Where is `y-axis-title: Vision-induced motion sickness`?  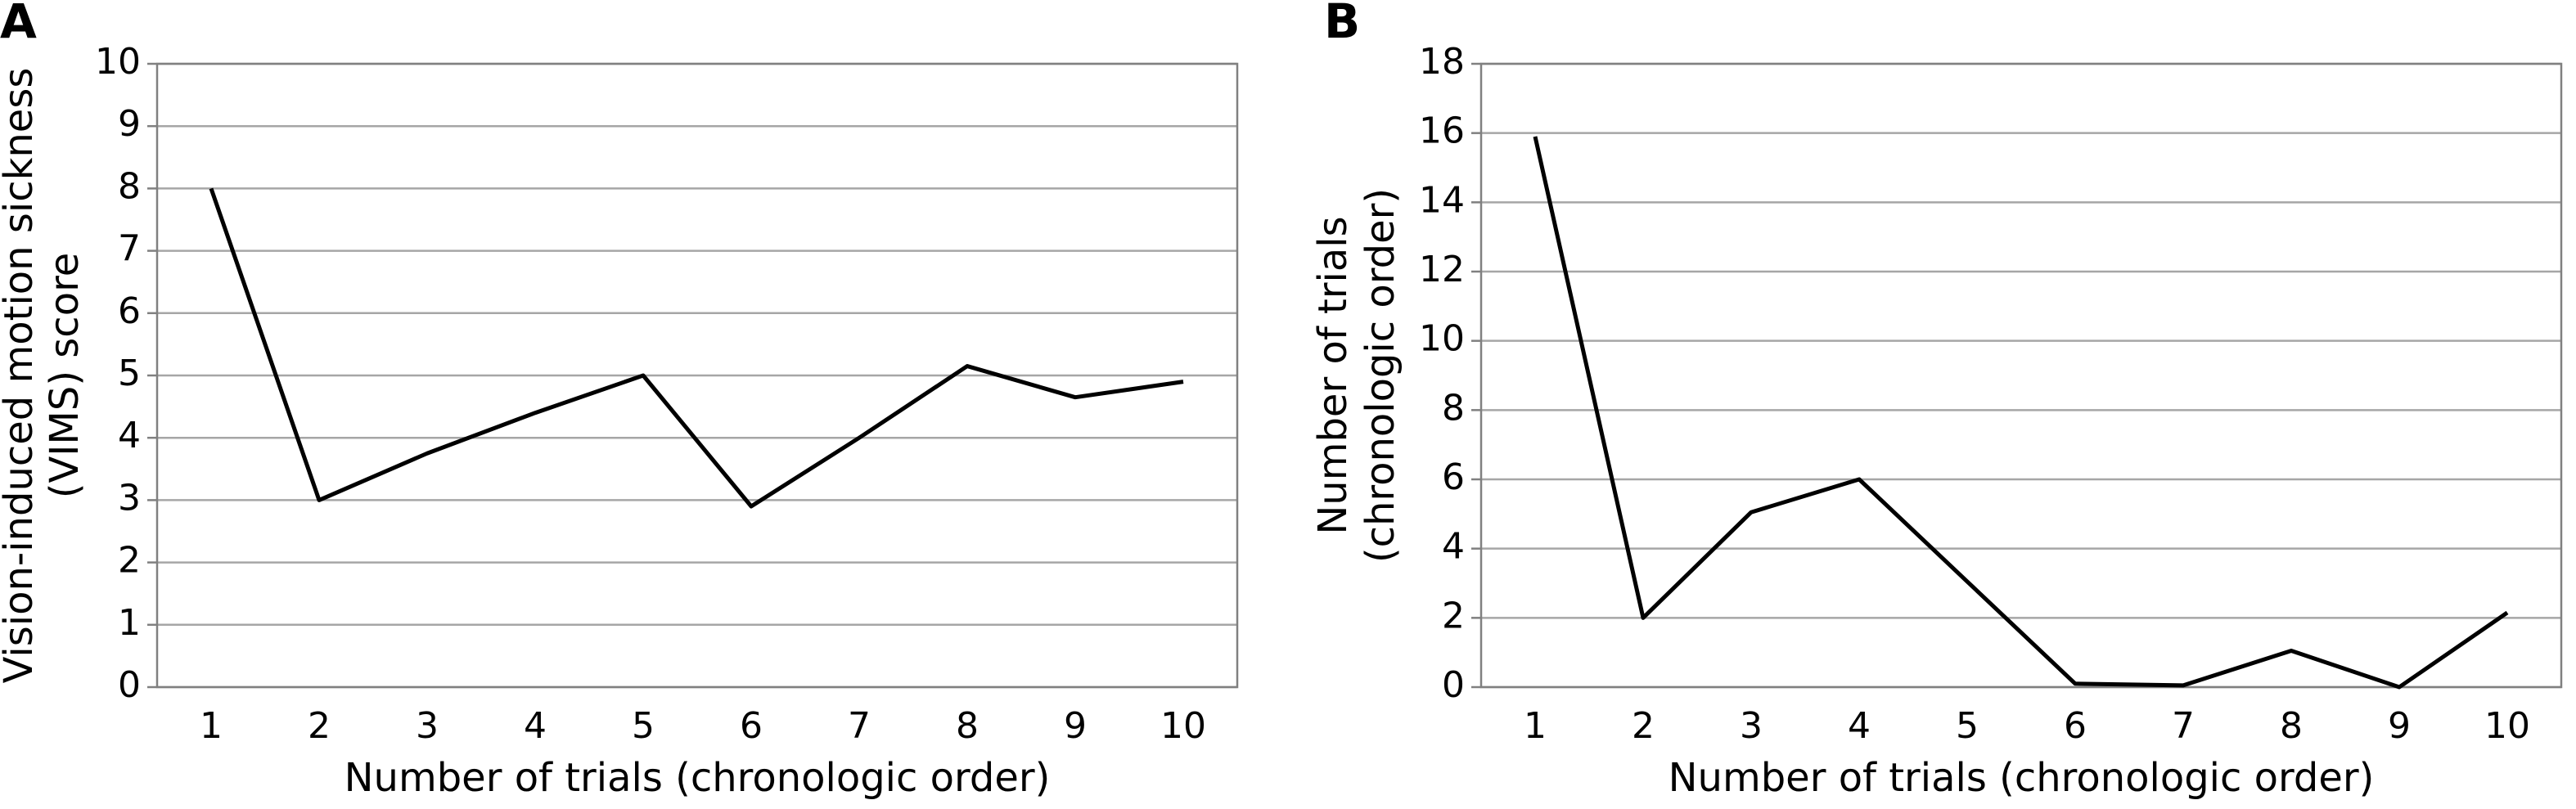
y-axis-title: Vision-induced motion sickness is located at coordinates (21, 376).